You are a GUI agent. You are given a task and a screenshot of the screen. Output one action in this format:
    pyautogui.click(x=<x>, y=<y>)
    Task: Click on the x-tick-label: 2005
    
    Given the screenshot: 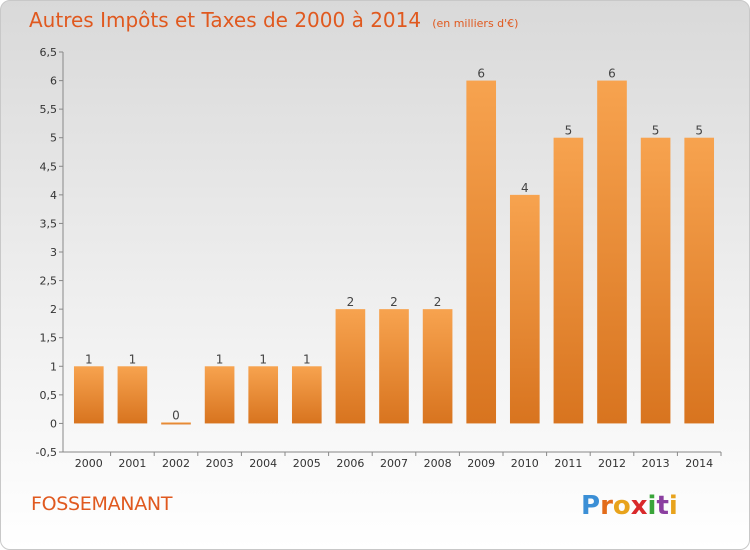 What is the action you would take?
    pyautogui.click(x=307, y=463)
    